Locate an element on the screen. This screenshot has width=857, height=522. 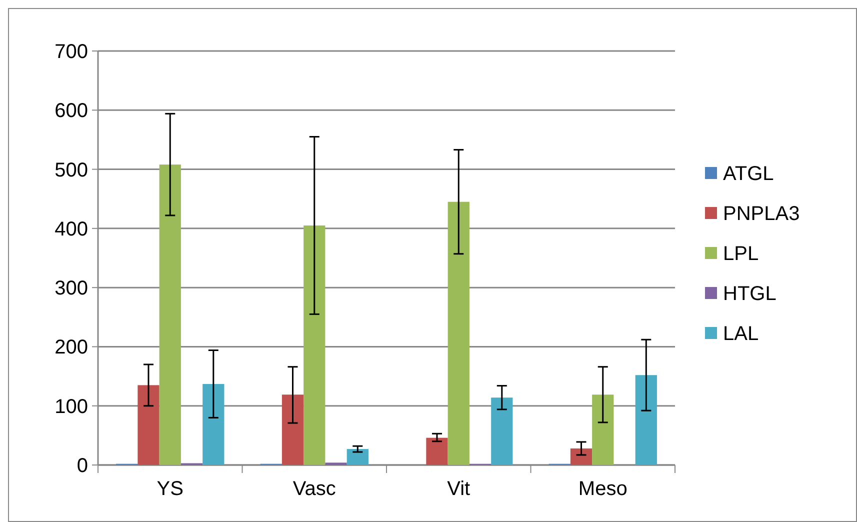
x-tick-label: Meso is located at coordinates (603, 489).